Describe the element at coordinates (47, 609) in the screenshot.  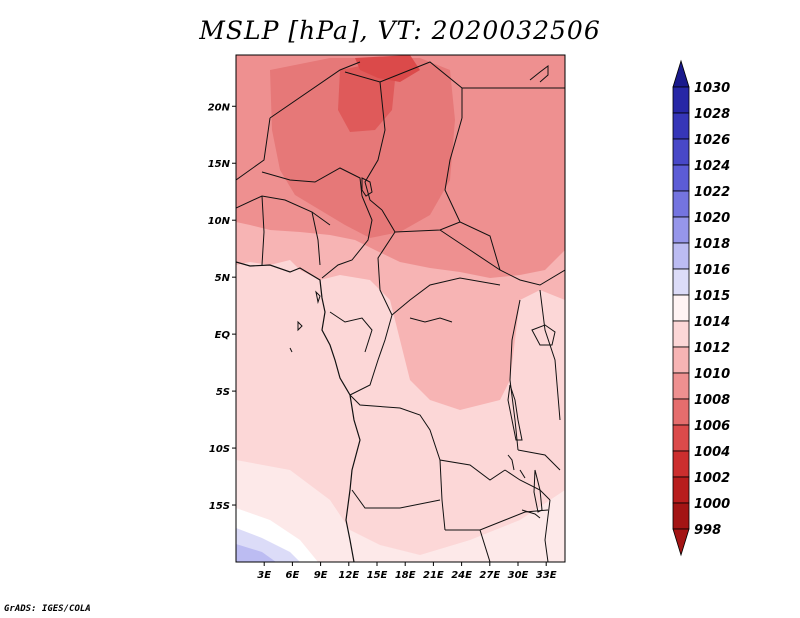
I see `grads-credit: GrADS: IGES/COLA` at that location.